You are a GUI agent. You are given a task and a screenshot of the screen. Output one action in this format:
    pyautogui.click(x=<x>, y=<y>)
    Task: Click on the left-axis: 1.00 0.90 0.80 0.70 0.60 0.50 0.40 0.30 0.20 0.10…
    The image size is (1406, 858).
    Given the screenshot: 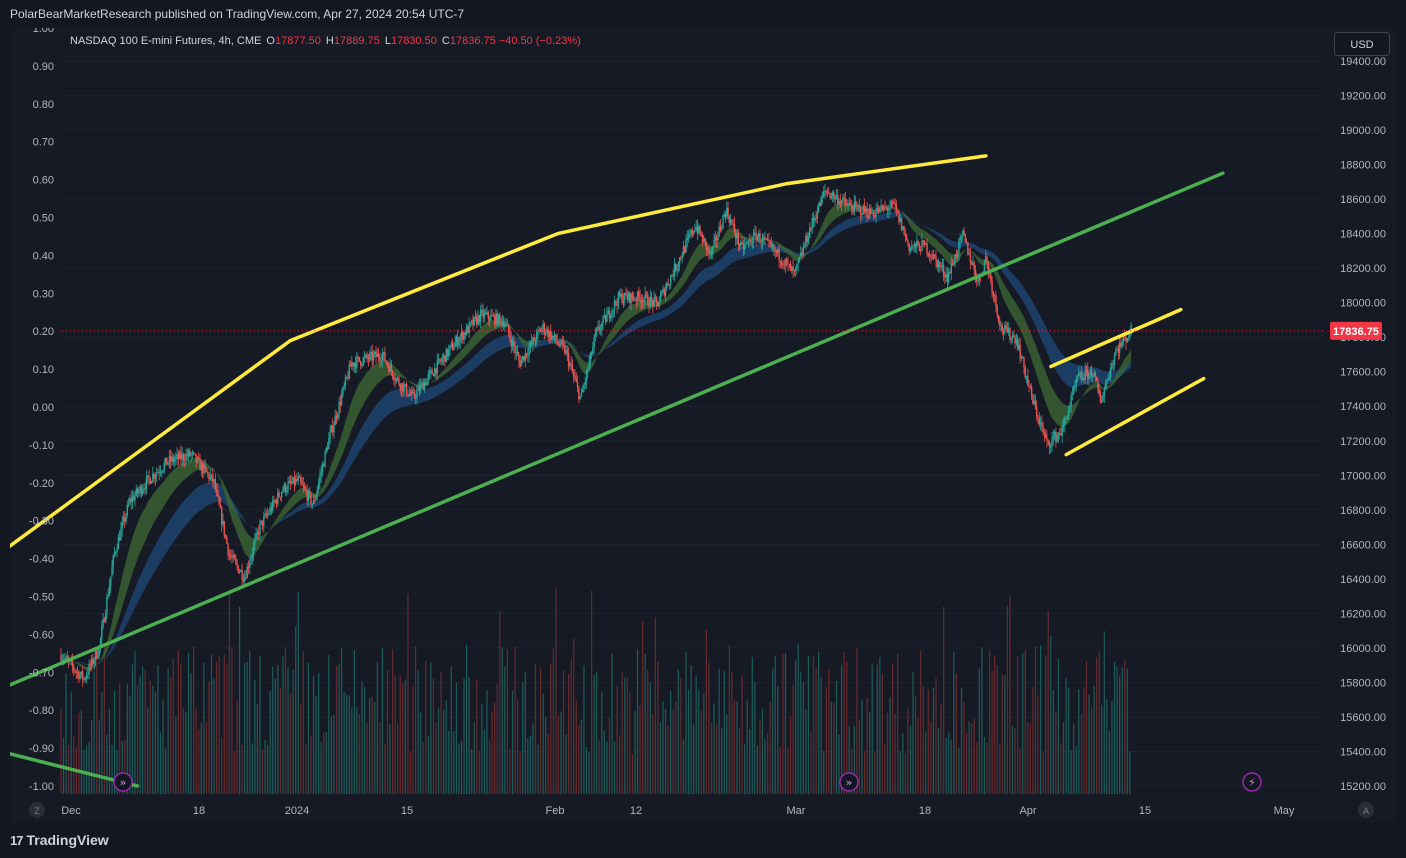 What is the action you would take?
    pyautogui.click(x=41, y=410)
    